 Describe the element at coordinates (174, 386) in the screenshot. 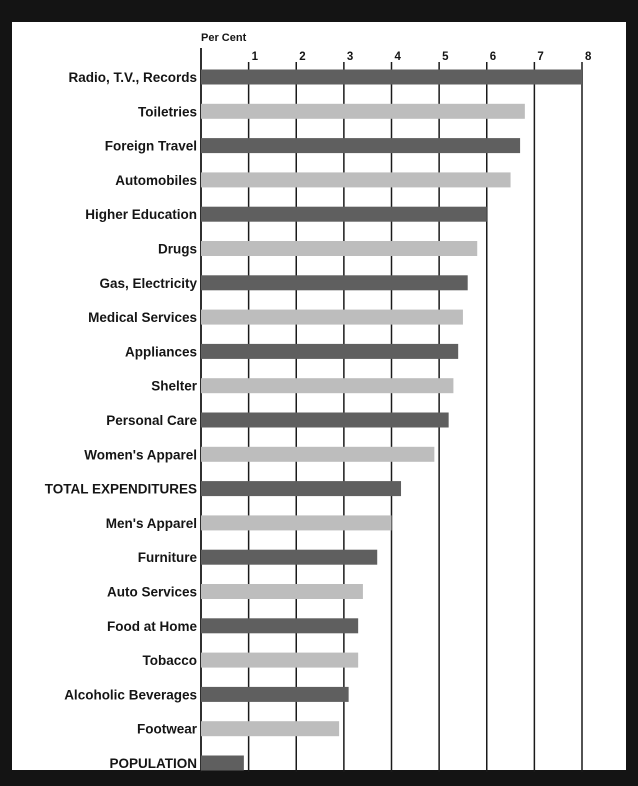

I see `category-label-9: Shelter` at that location.